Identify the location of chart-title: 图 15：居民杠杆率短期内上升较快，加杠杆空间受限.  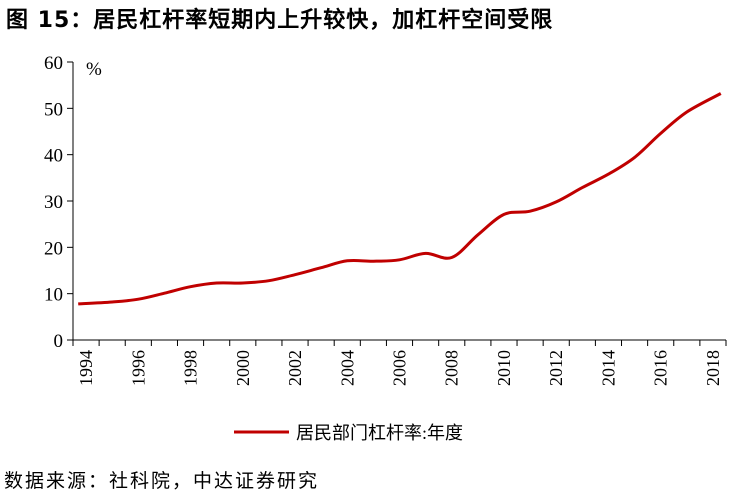
(280, 20).